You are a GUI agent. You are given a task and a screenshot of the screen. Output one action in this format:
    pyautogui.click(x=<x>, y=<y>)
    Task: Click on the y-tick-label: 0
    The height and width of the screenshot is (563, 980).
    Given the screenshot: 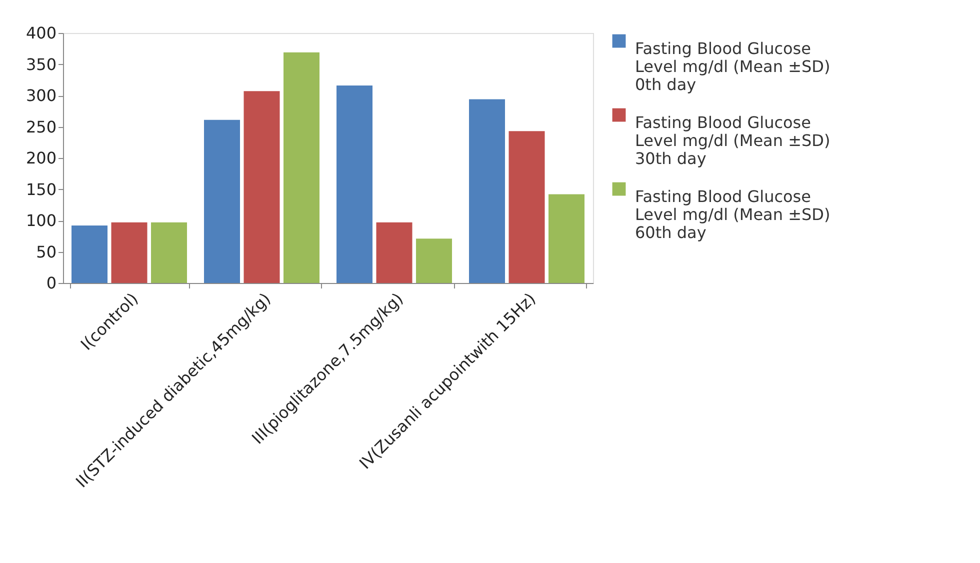 What is the action you would take?
    pyautogui.click(x=51, y=283)
    